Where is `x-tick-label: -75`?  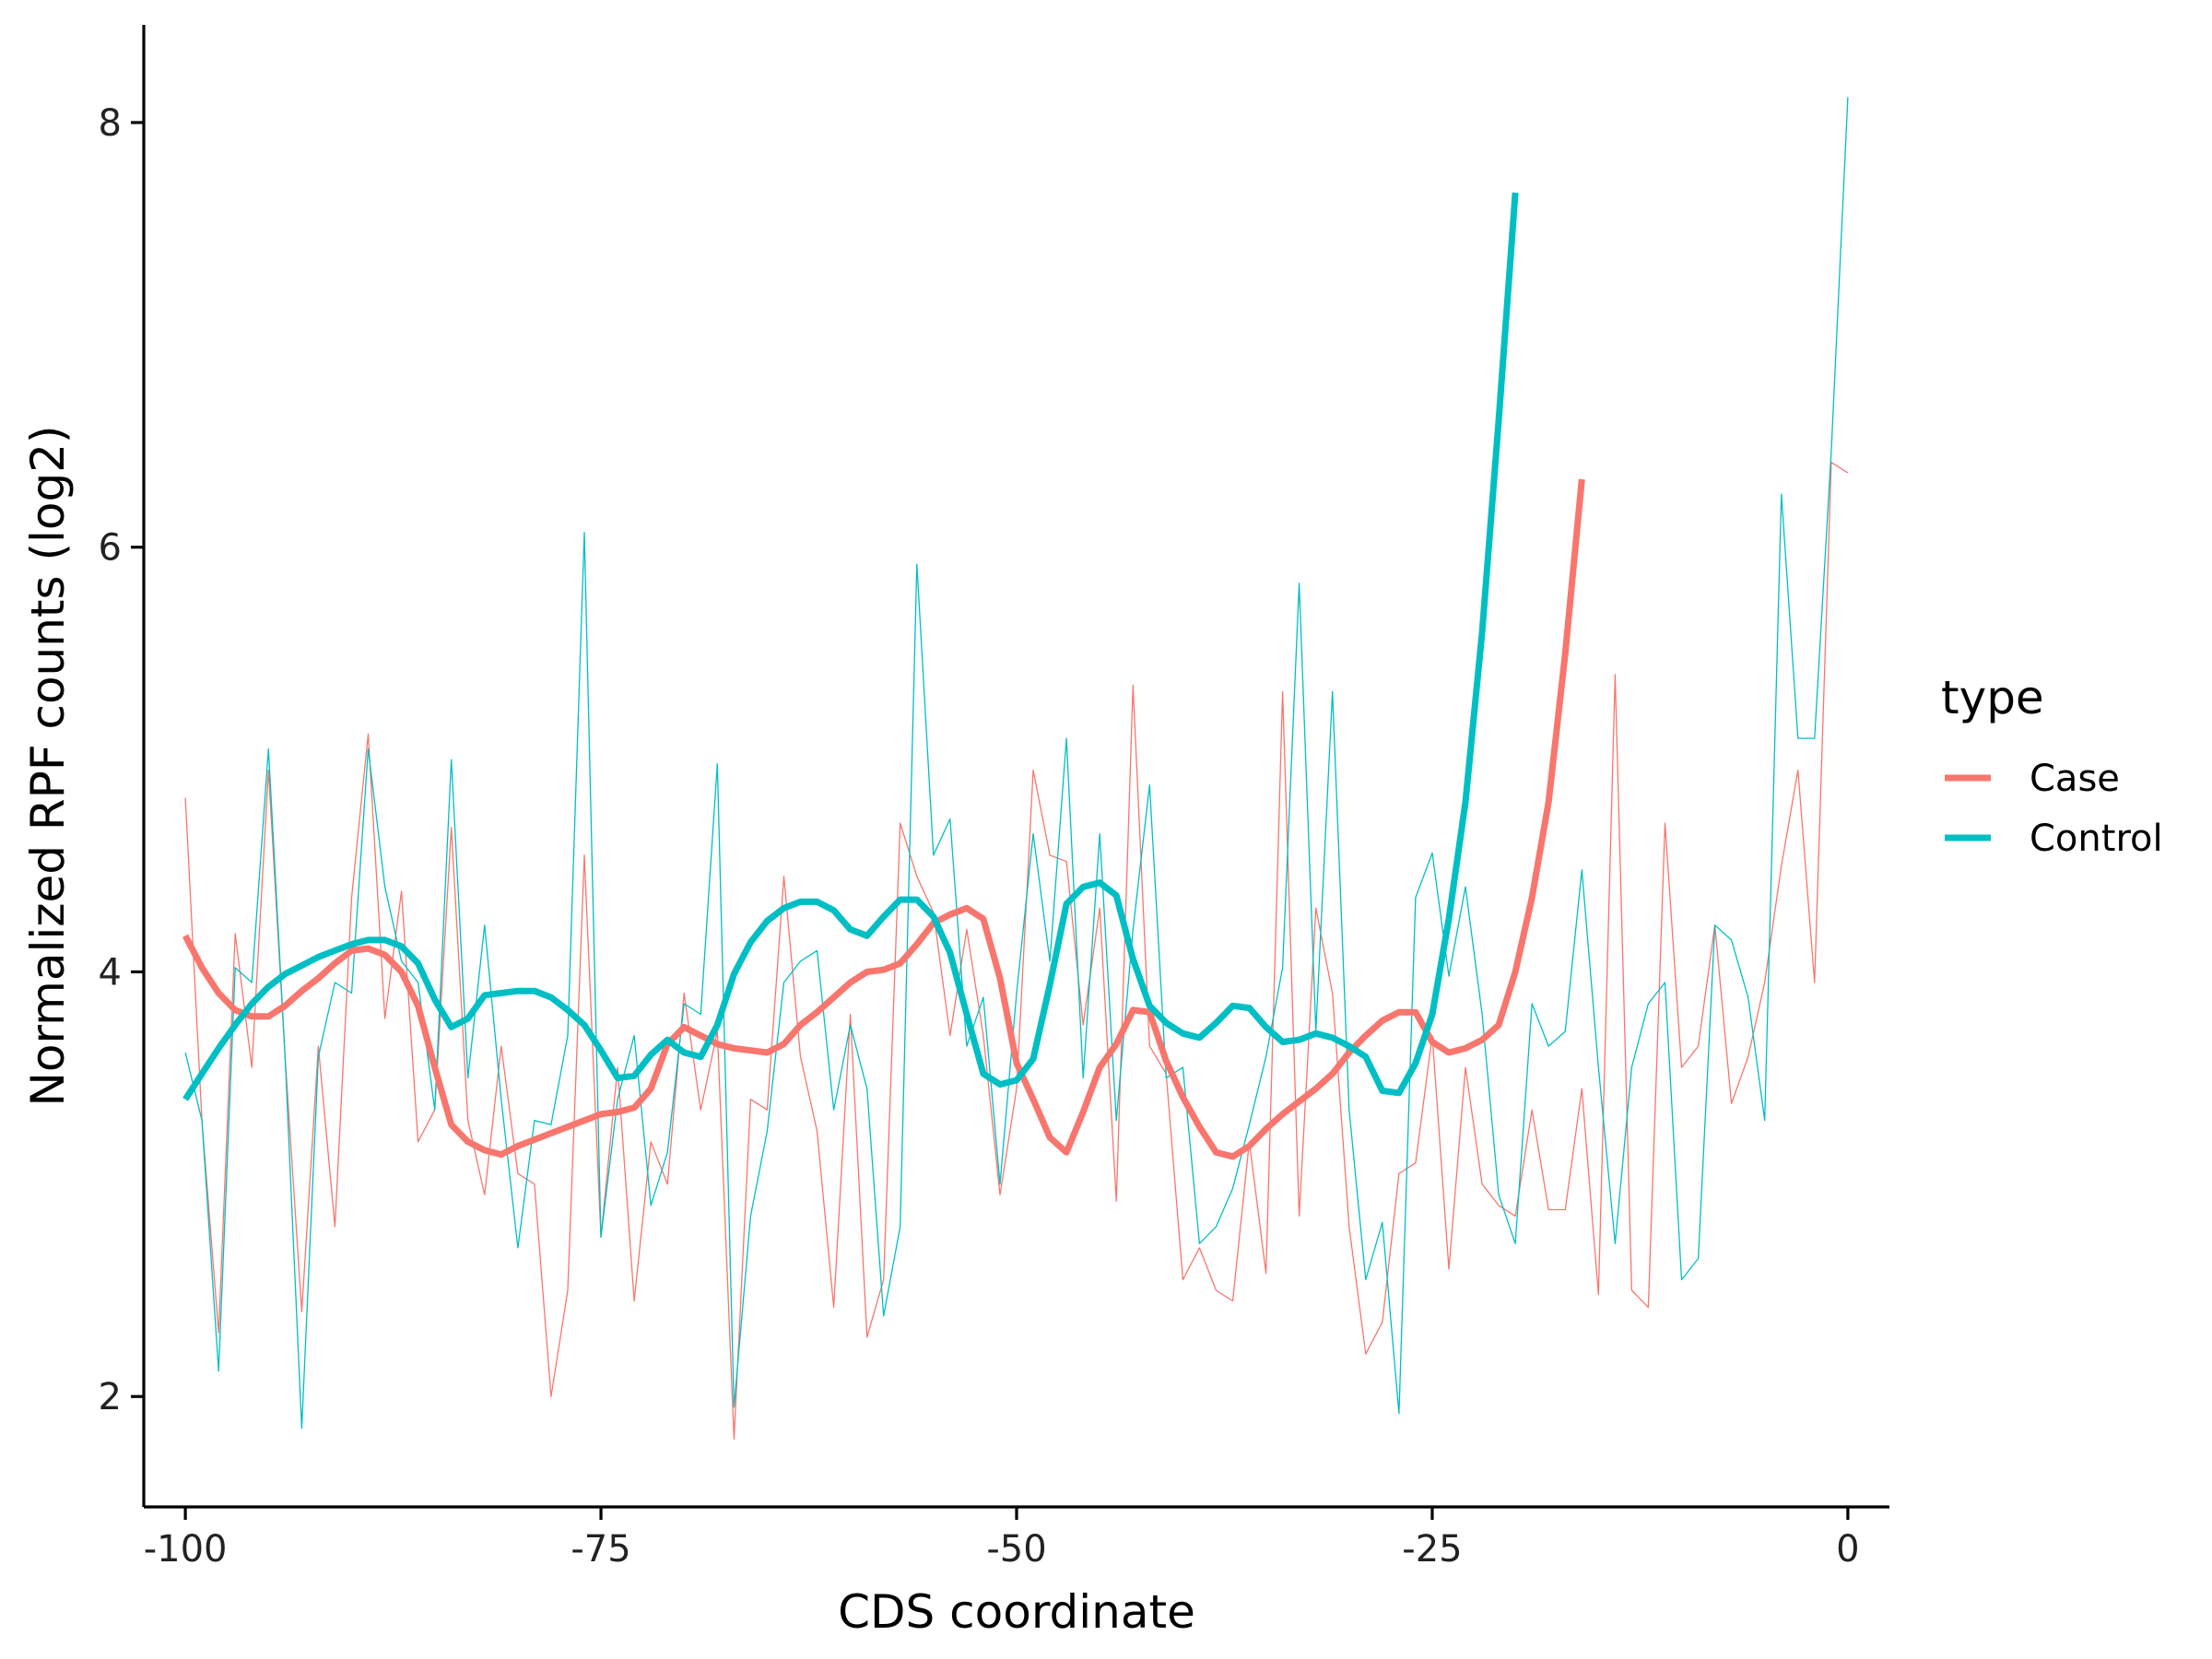
x-tick-label: -75 is located at coordinates (600, 1549).